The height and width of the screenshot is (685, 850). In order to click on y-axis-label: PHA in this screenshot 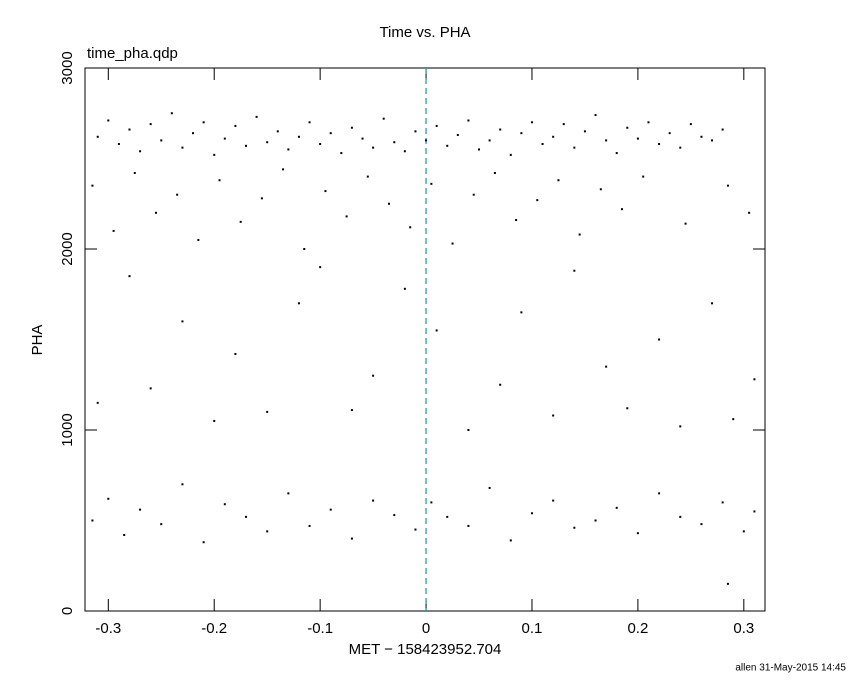, I will do `click(37, 340)`.